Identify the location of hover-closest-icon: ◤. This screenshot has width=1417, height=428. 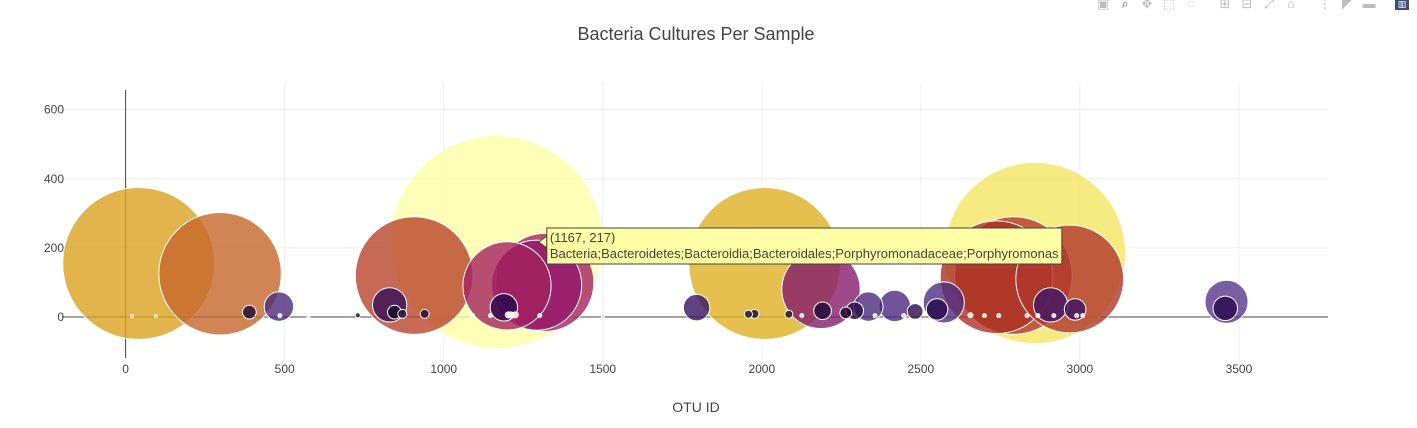
(1347, 5).